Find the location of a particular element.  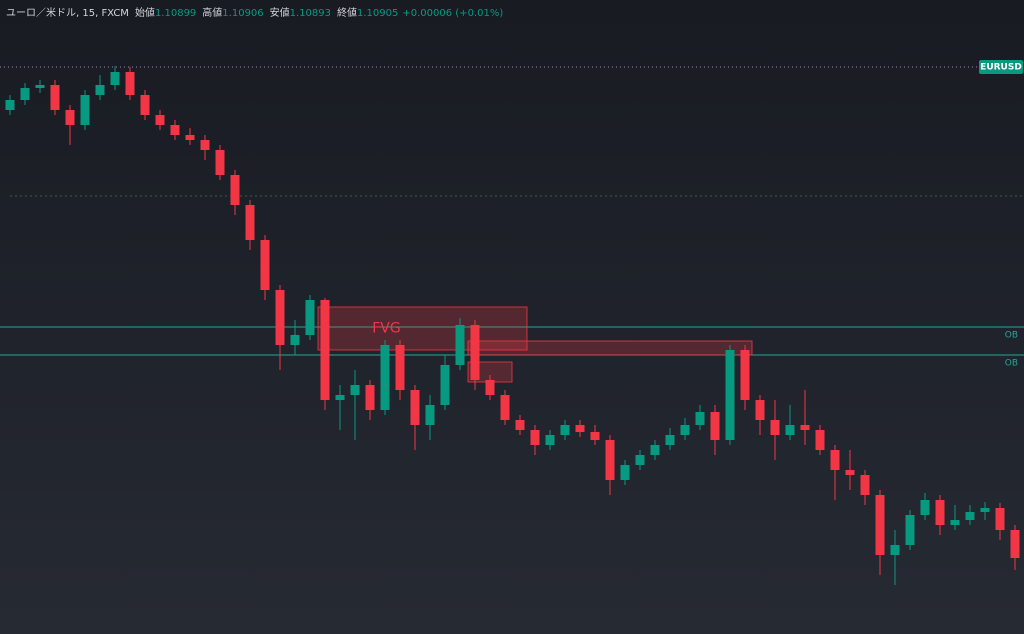

field-value: 1.10893 is located at coordinates (310, 13).